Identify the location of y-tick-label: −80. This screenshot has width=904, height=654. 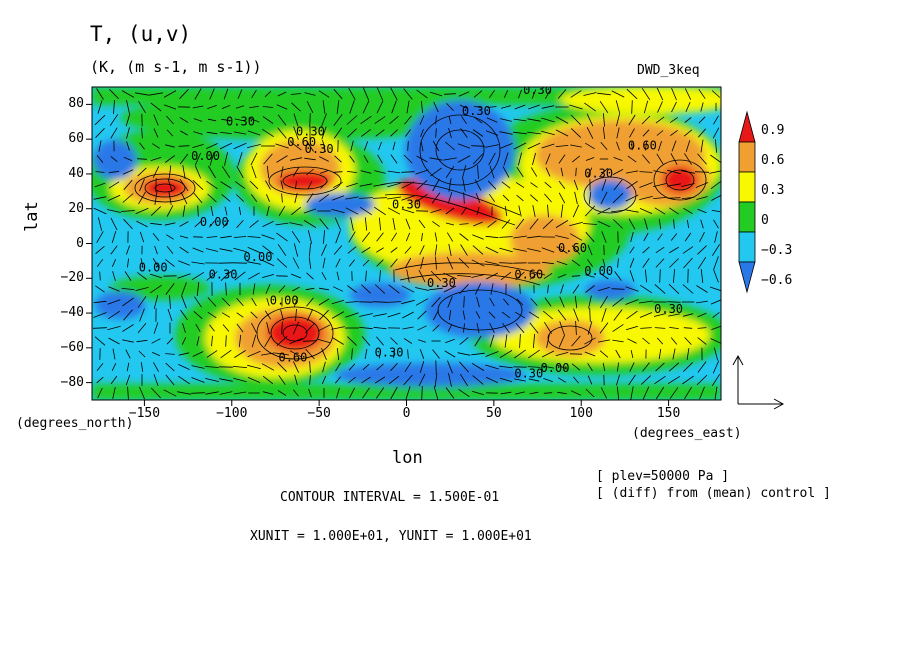
(72, 382).